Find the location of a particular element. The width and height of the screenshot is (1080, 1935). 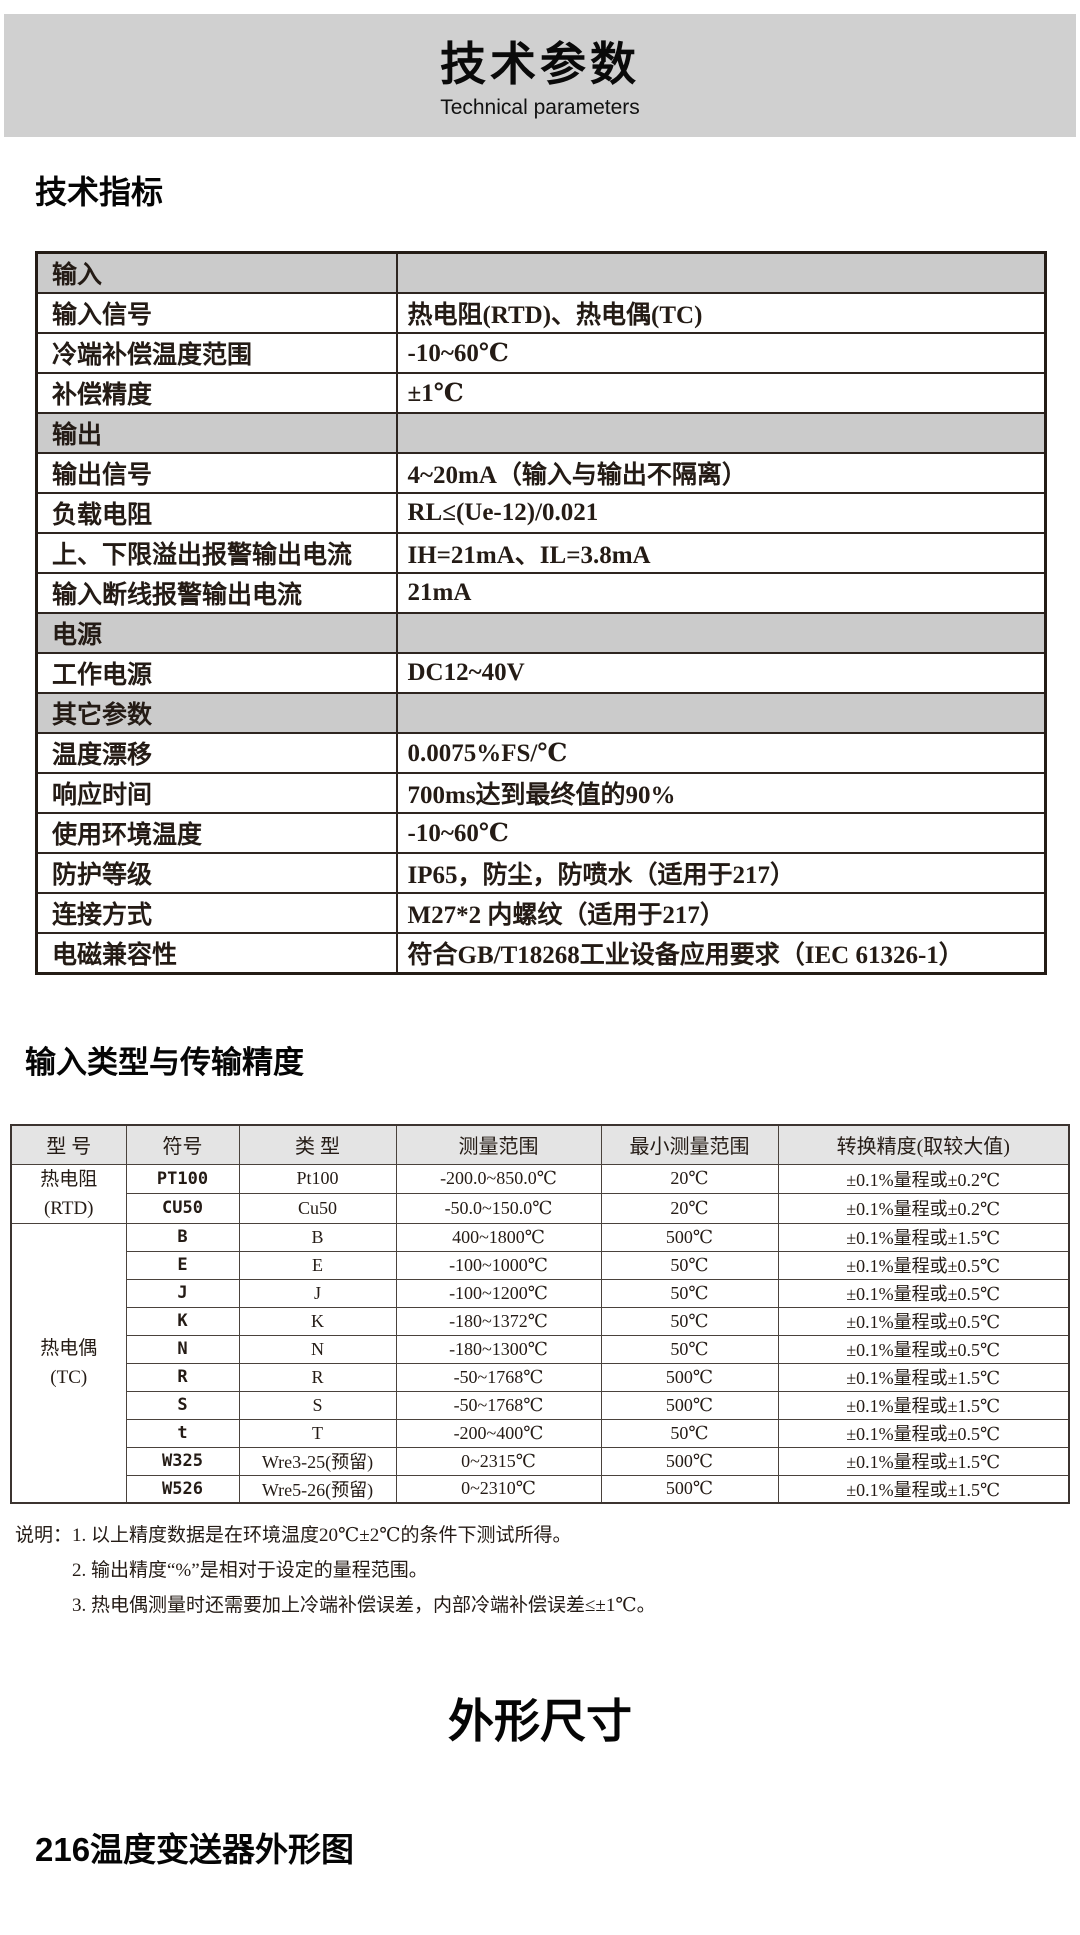

spec-row-label: 工作电源 is located at coordinates (216, 673).